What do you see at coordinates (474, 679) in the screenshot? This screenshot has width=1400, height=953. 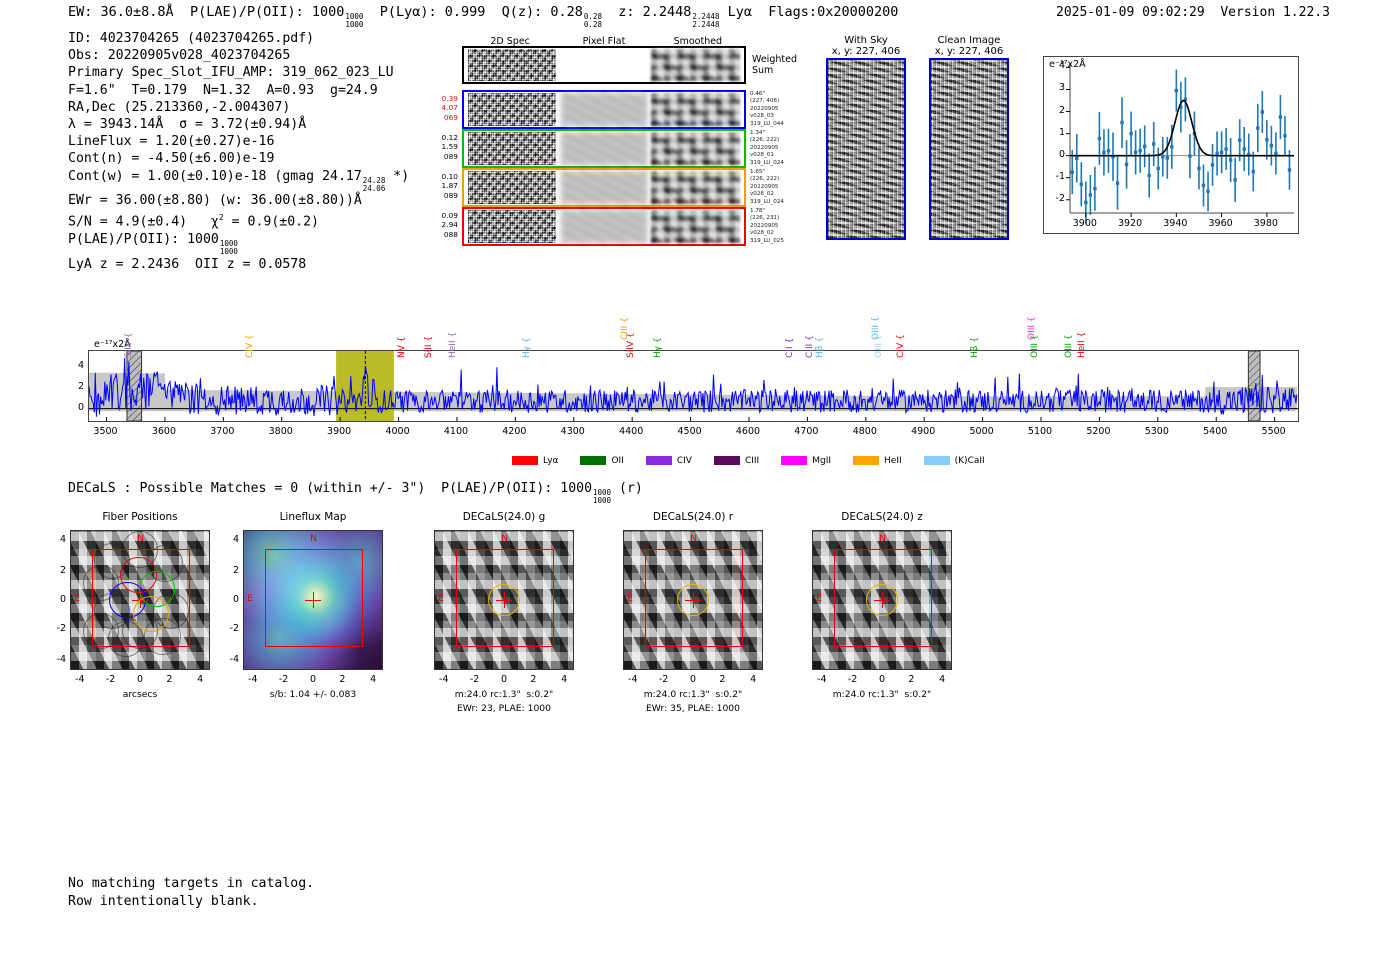 I see `cutout-xtick-2-1: -2` at bounding box center [474, 679].